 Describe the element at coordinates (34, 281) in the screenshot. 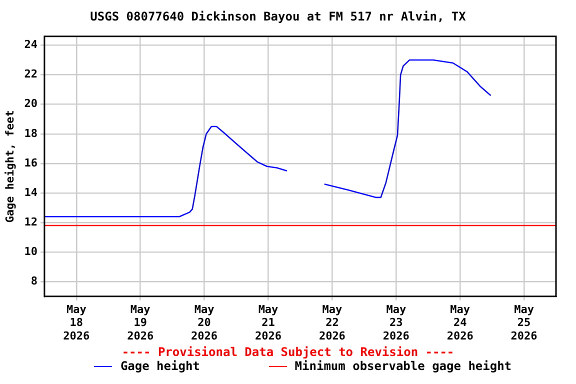

I see `y-tick-label: 8` at that location.